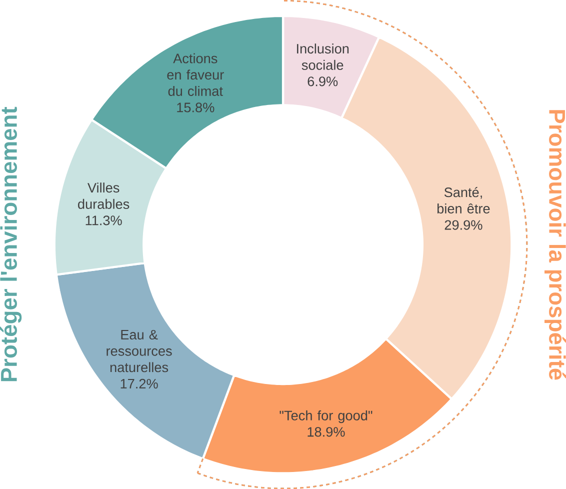  What do you see at coordinates (195, 74) in the screenshot?
I see `slice-label: Actions en faveur du climat` at bounding box center [195, 74].